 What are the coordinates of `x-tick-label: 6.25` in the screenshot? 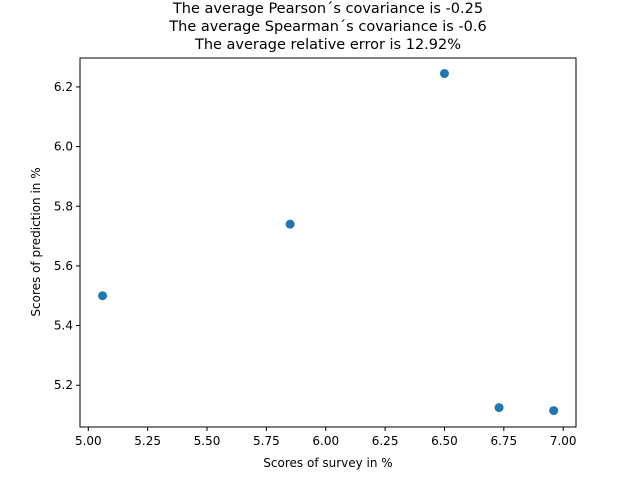 It's located at (385, 441).